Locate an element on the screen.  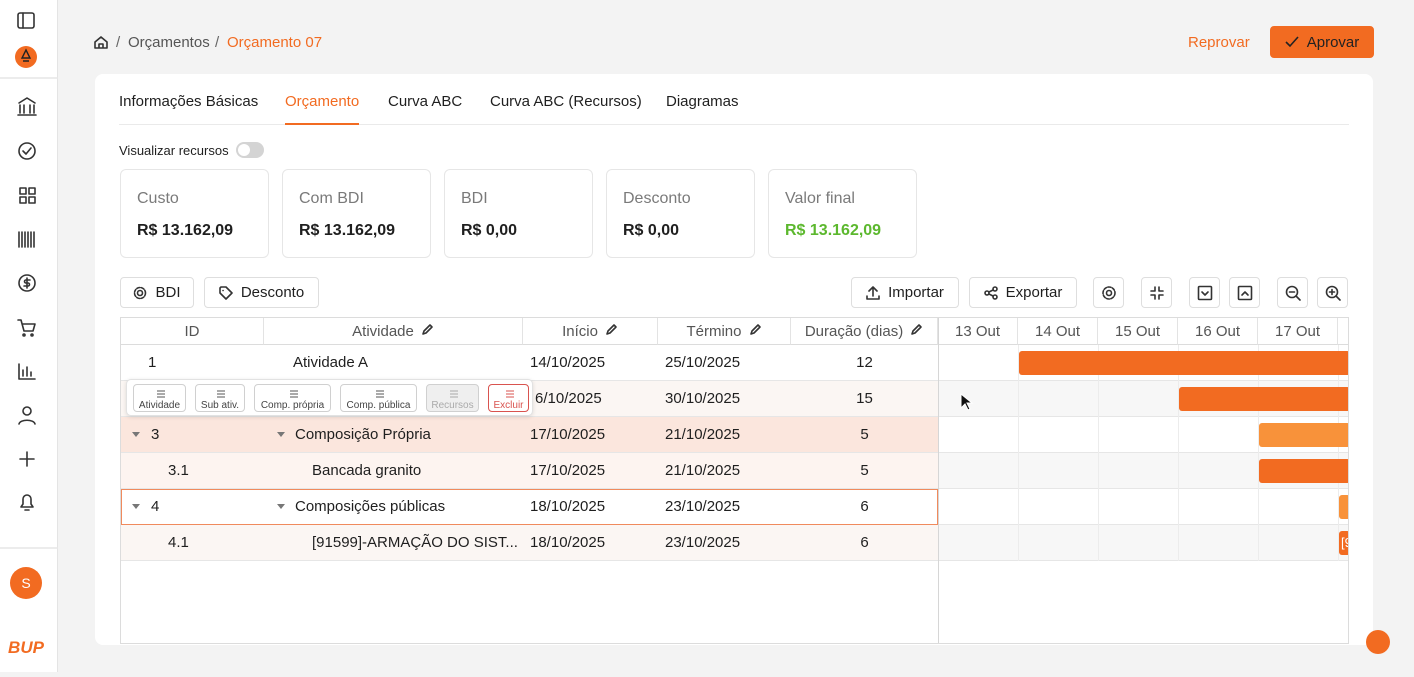
tab: Curva ABC (Recursos) is located at coordinates (566, 101).